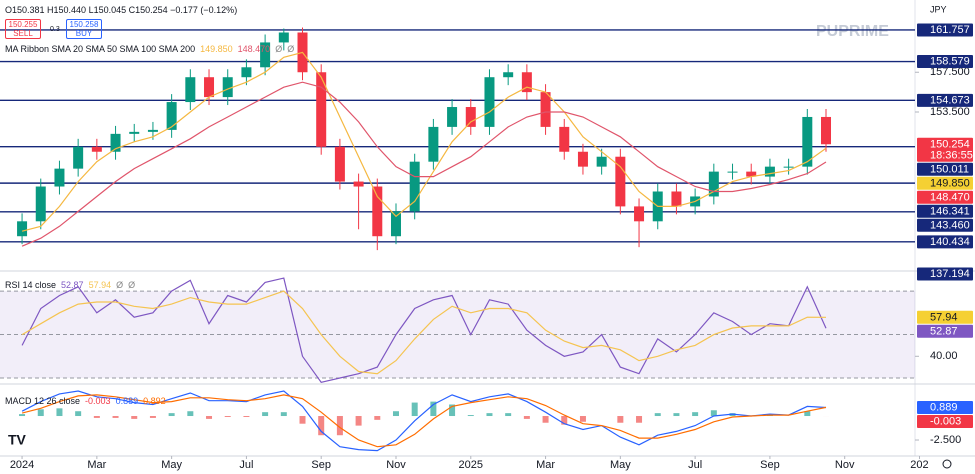 The height and width of the screenshot is (474, 975). Describe the element at coordinates (919, 465) in the screenshot. I see `x-tick-label: 202` at that location.